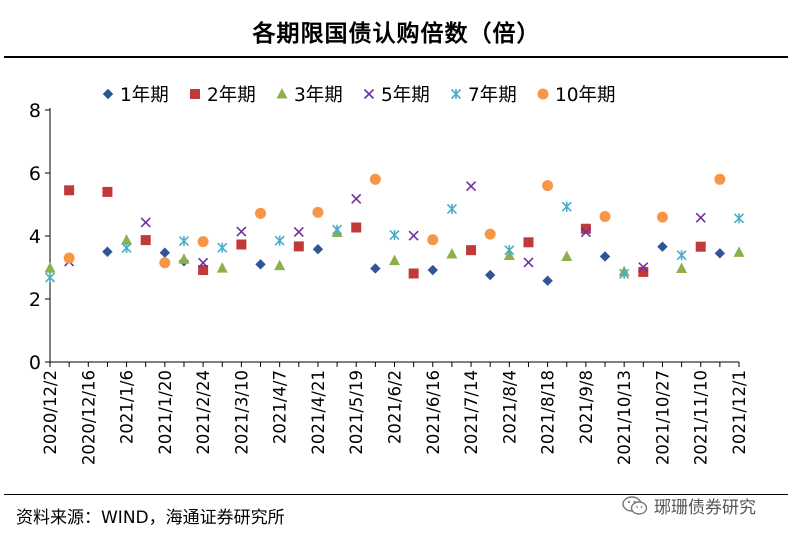 This screenshot has height=537, width=793. Describe the element at coordinates (689, 505) in the screenshot. I see `watermark: 琊珊债券研究` at that location.